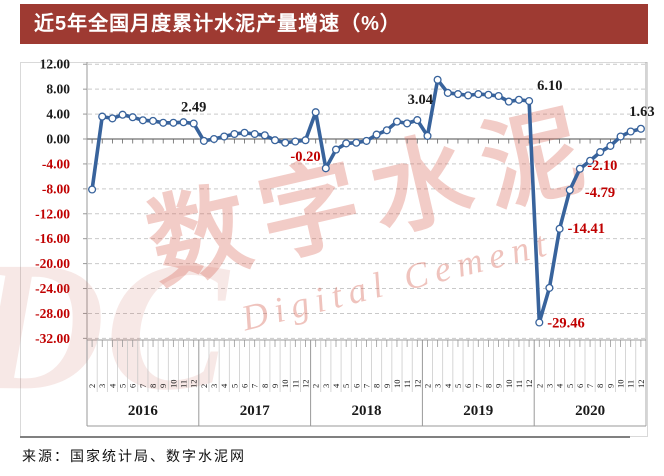 The image size is (664, 476). What do you see at coordinates (549, 86) in the screenshot?
I see `data-point-label: 6.10` at bounding box center [549, 86].